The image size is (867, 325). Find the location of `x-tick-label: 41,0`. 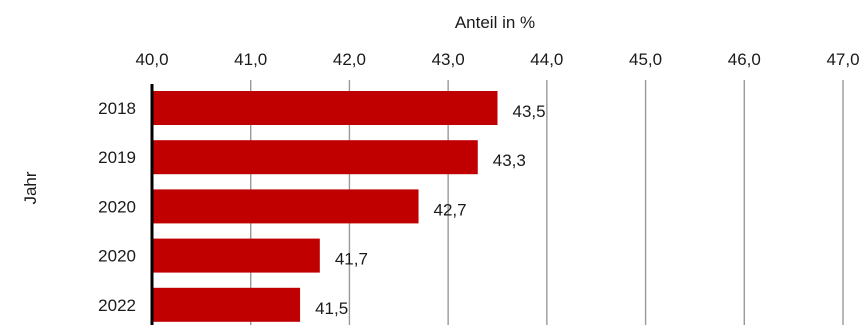

x-tick-label: 41,0 is located at coordinates (250, 59).